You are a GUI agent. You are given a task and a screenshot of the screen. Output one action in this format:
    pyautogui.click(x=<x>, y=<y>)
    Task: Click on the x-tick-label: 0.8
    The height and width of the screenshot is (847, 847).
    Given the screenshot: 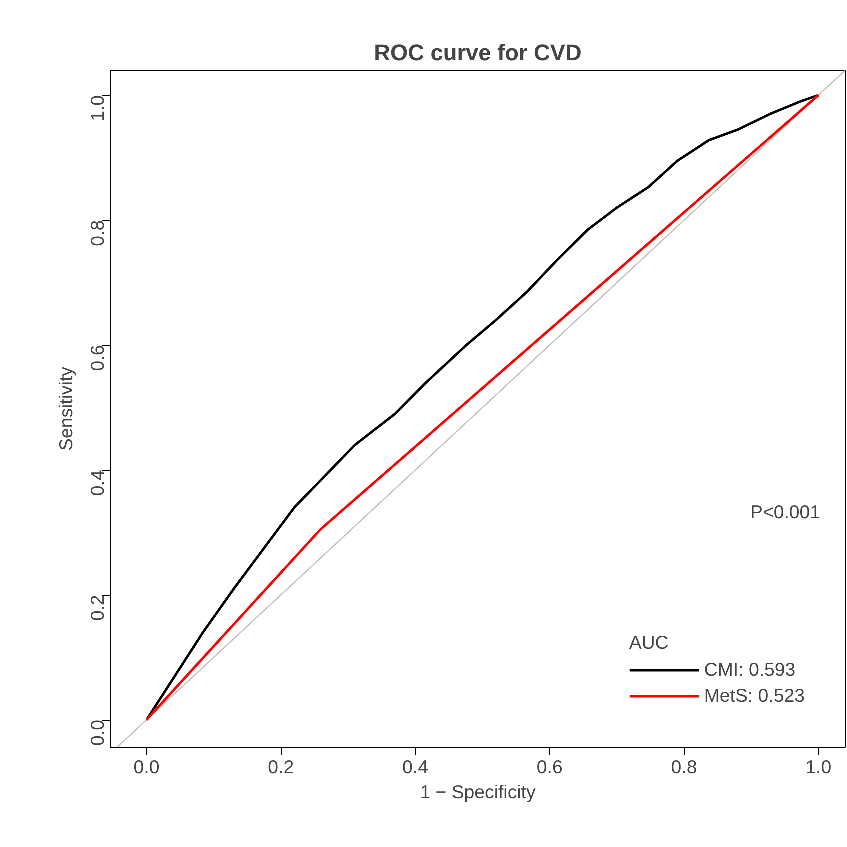 What is the action you would take?
    pyautogui.click(x=684, y=767)
    